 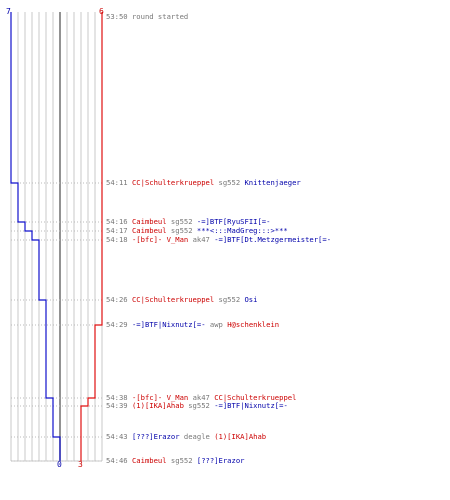 What do you see at coordinates (117, 182) in the screenshot?
I see `event-time: 54:11` at bounding box center [117, 182].